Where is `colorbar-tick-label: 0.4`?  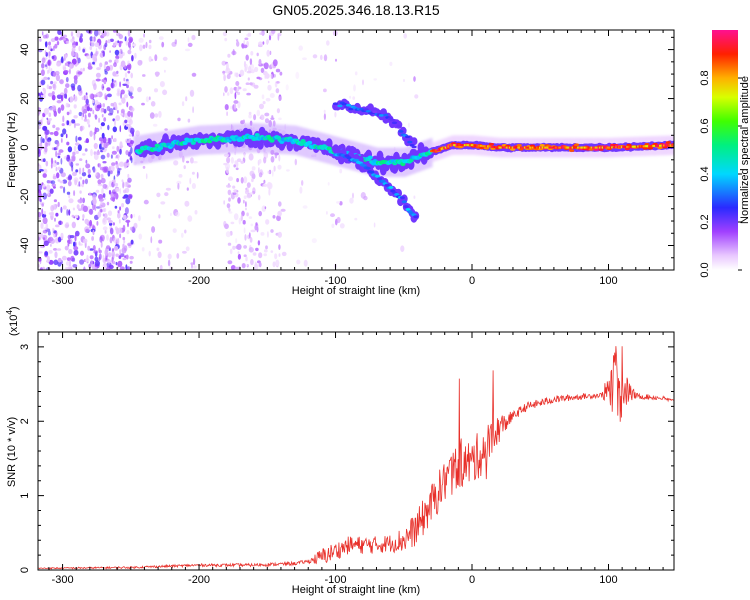
colorbar-tick-label: 0.4 is located at coordinates (705, 173).